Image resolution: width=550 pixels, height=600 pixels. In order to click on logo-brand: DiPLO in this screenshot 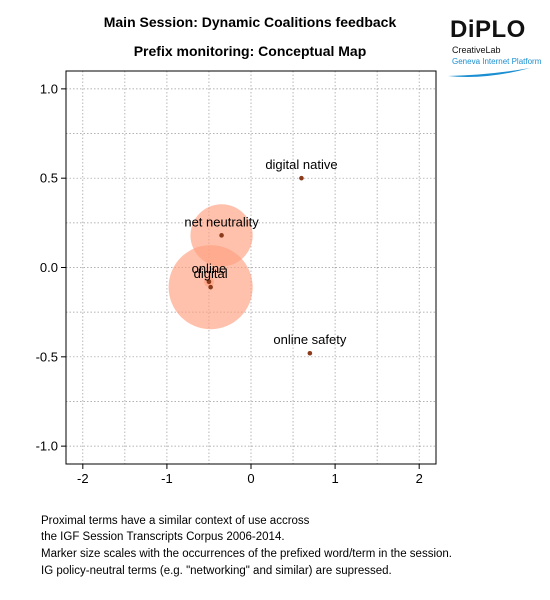, I will do `click(488, 29)`.